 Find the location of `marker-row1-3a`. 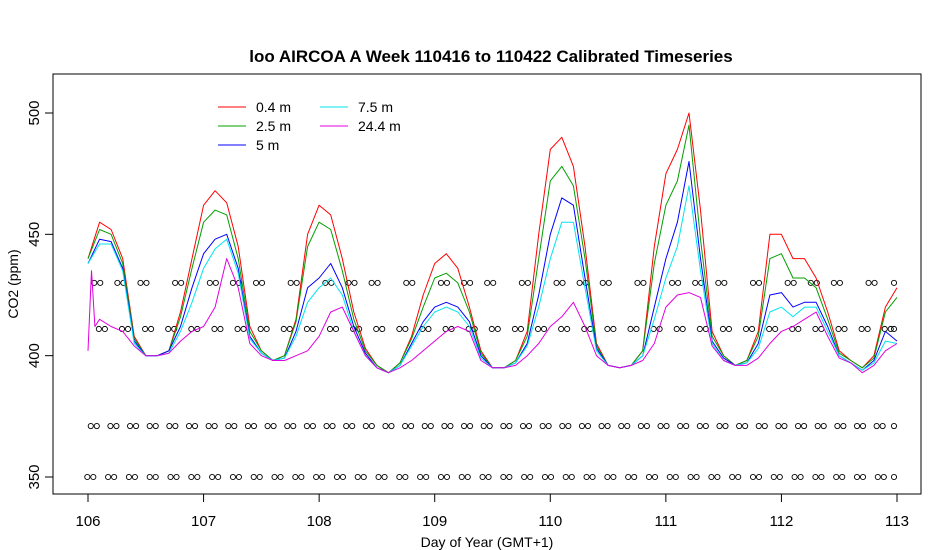

marker-row1-3a is located at coordinates (168, 329).